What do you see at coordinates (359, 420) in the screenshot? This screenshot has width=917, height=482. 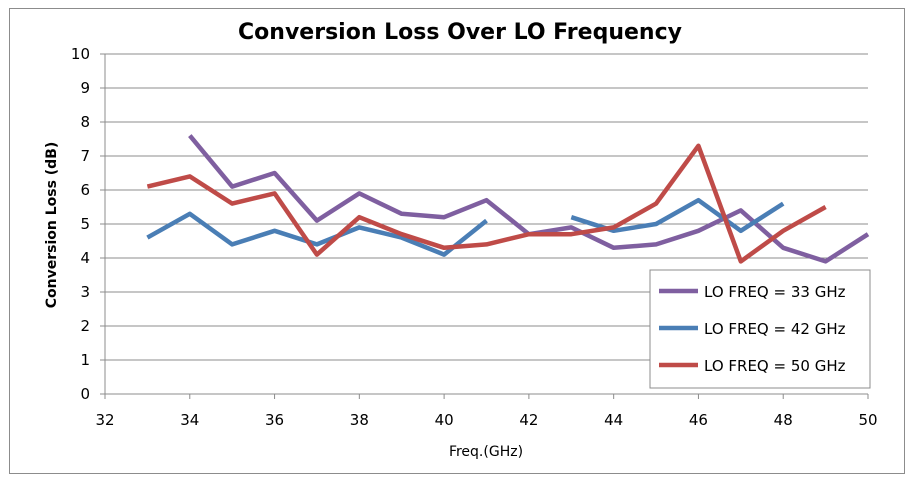 I see `x-tick-label: 38` at bounding box center [359, 420].